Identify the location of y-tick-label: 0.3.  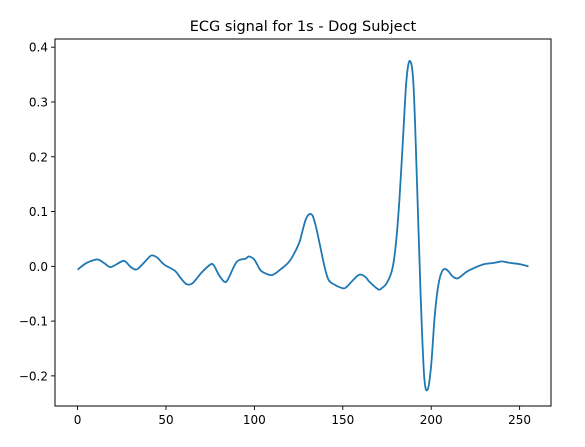
(38, 102).